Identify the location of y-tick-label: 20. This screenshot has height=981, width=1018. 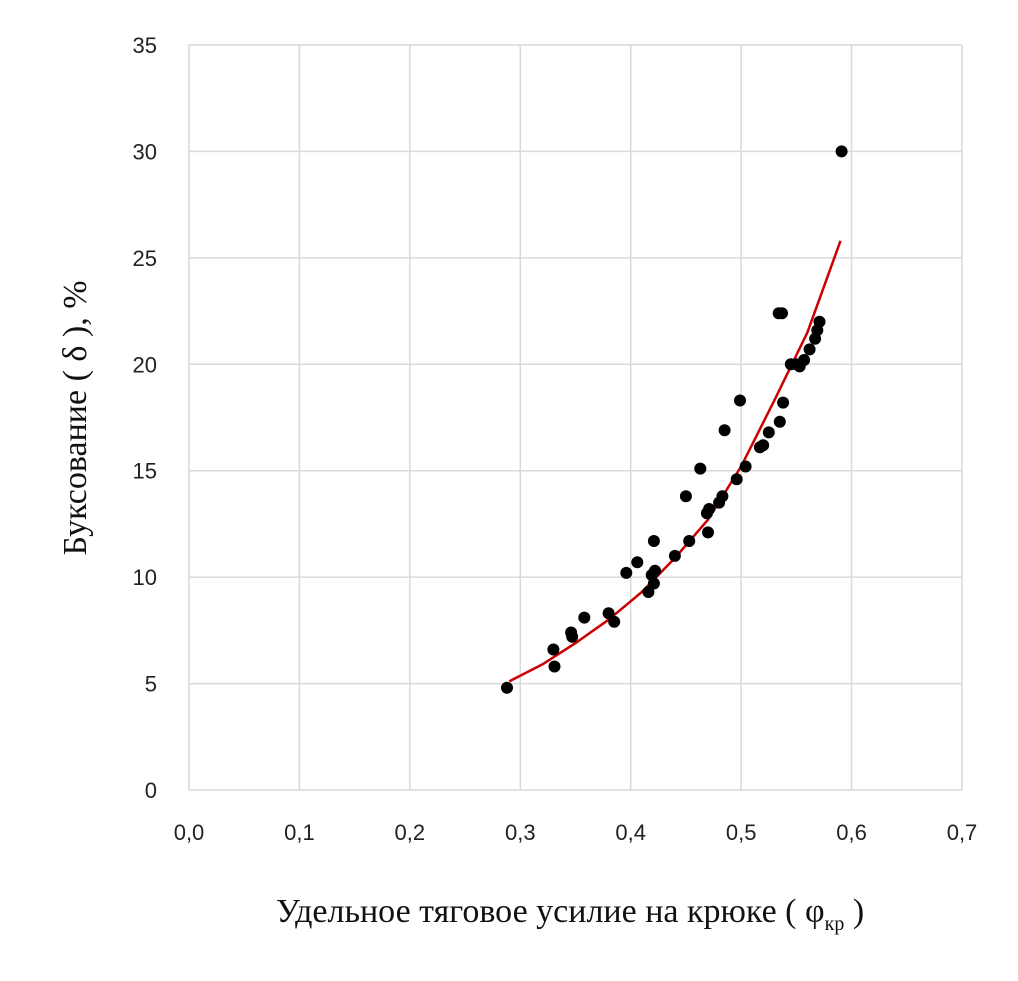
(145, 364).